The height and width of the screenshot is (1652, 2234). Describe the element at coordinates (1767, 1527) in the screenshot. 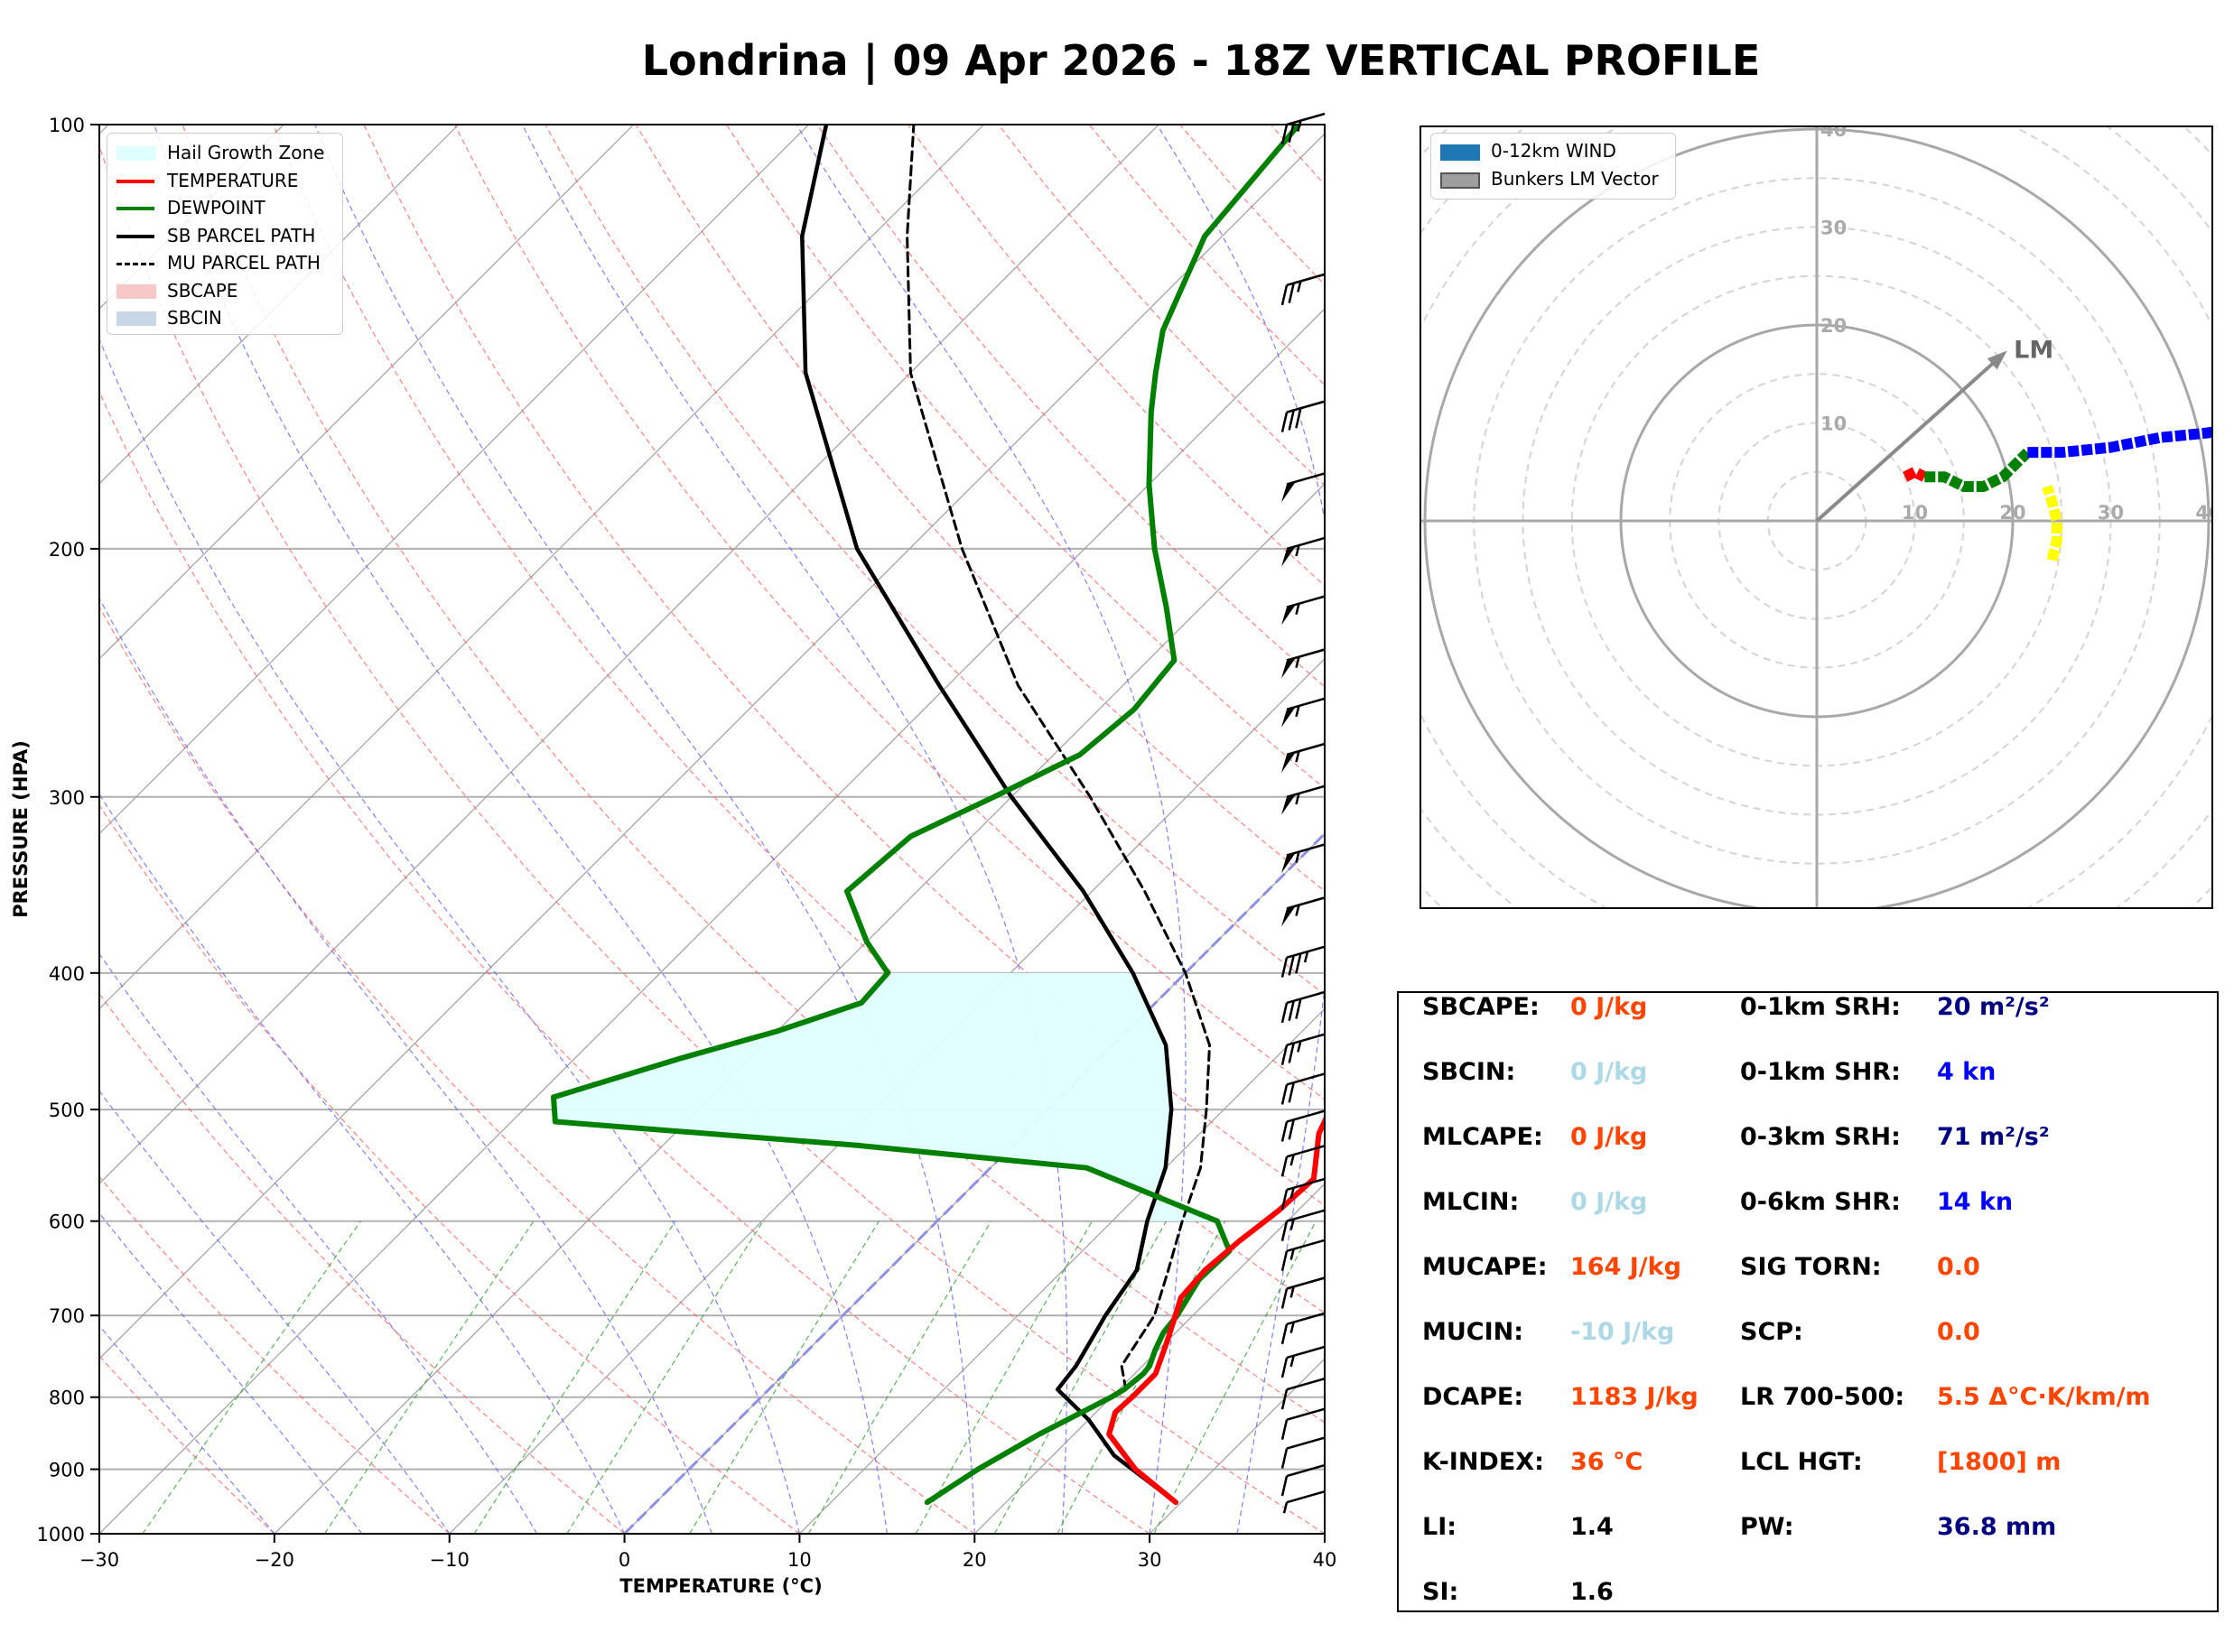

I see `param-label: PW:` at that location.